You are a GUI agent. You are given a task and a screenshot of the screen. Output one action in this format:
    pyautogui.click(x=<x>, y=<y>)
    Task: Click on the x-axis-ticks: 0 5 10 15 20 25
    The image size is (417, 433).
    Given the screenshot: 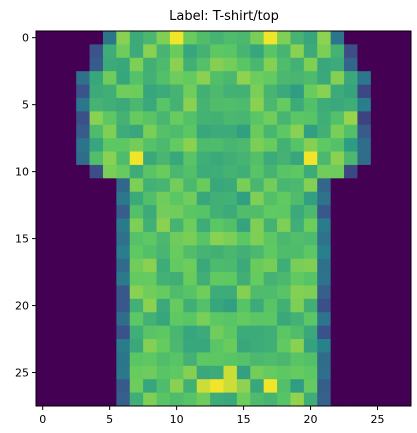 What is the action you would take?
    pyautogui.click(x=212, y=416)
    